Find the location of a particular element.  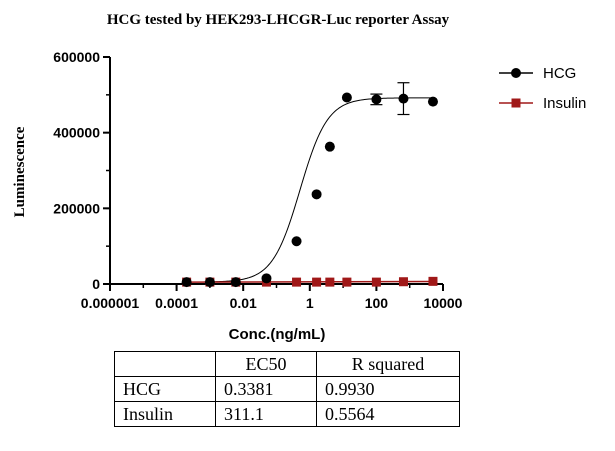

table-header-cell: R squared is located at coordinates (388, 364).